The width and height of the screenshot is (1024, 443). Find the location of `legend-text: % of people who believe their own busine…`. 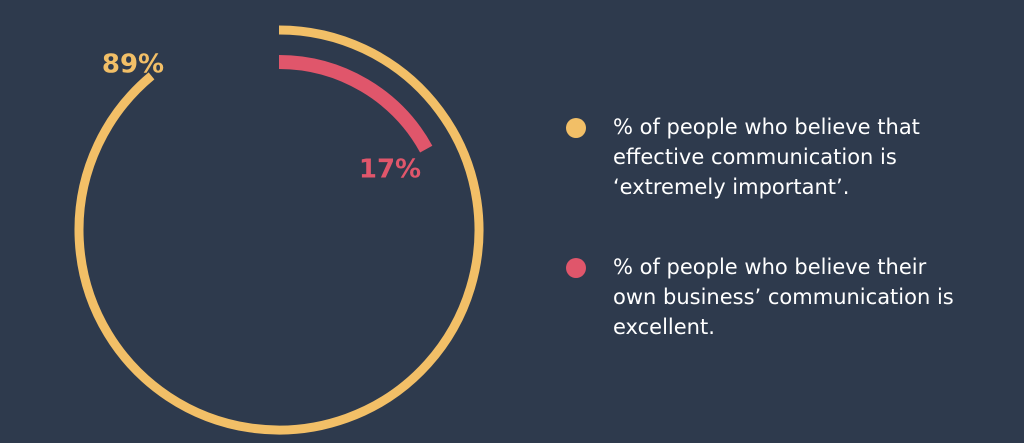

legend-text: % of people who believe their own busine… is located at coordinates (783, 297).